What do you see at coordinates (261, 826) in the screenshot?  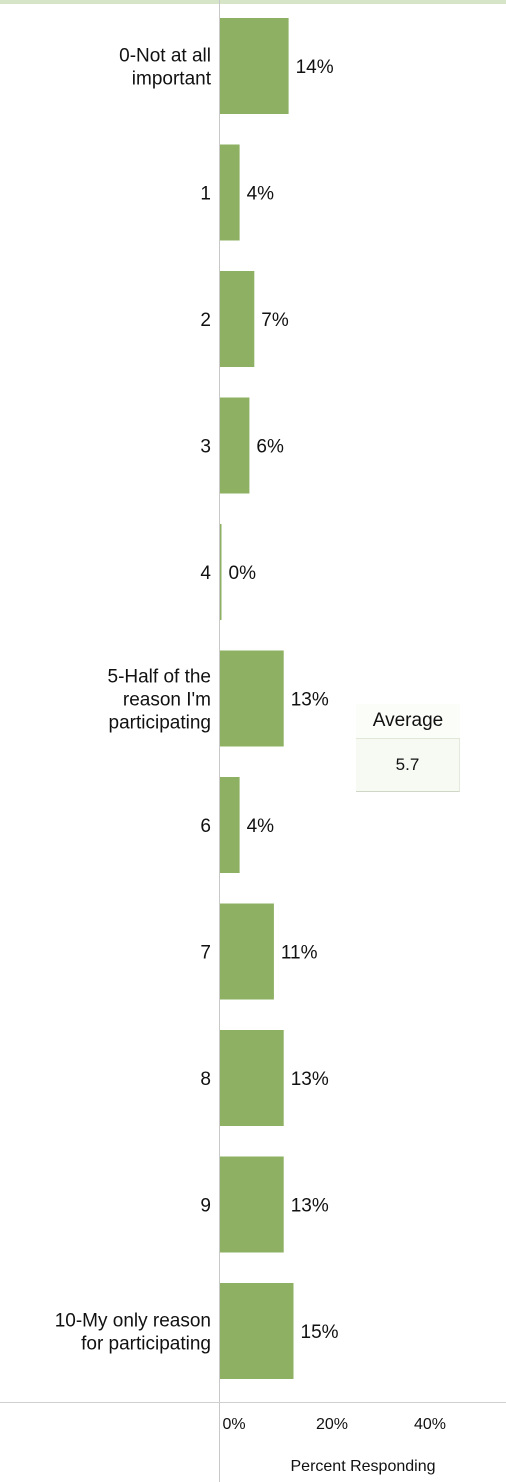 I see `value-label-6: 4%` at bounding box center [261, 826].